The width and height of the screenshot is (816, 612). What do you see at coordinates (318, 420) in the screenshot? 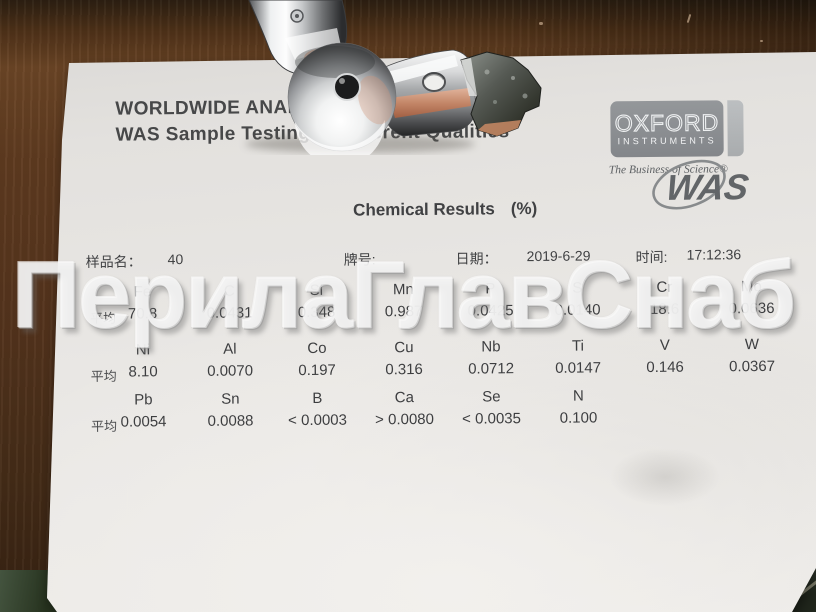
I see `element-value: < 0.0003` at bounding box center [318, 420].